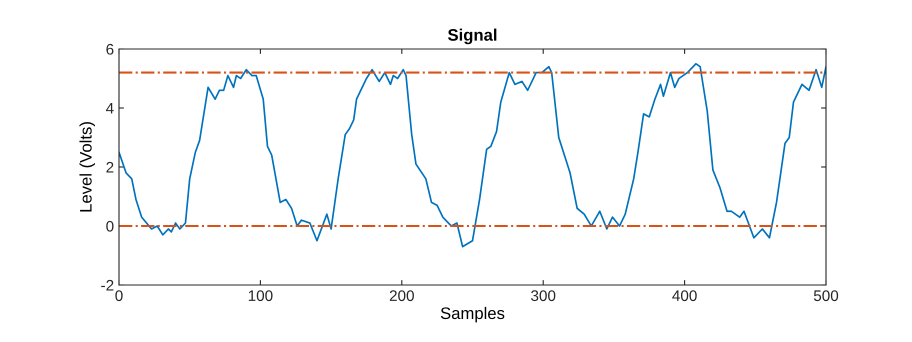 This screenshot has width=912, height=342. What do you see at coordinates (107, 285) in the screenshot?
I see `y-tick-label: -2` at bounding box center [107, 285].